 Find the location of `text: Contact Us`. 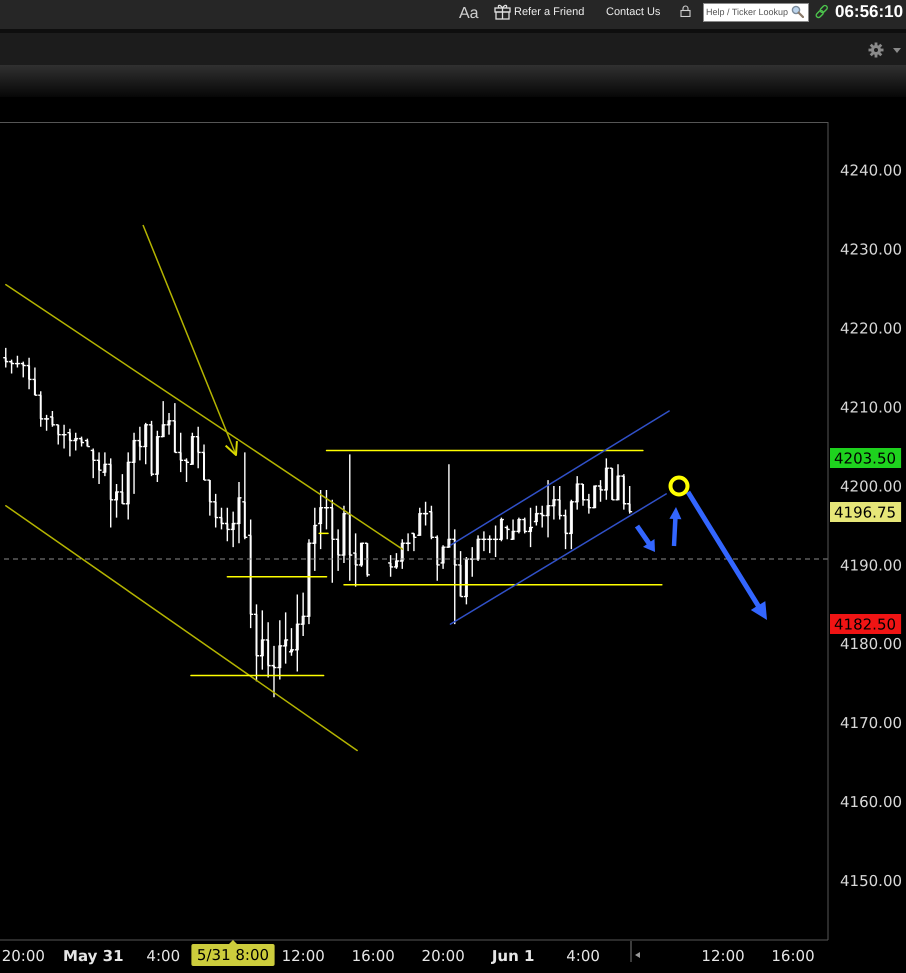

text: Contact Us is located at coordinates (633, 13).